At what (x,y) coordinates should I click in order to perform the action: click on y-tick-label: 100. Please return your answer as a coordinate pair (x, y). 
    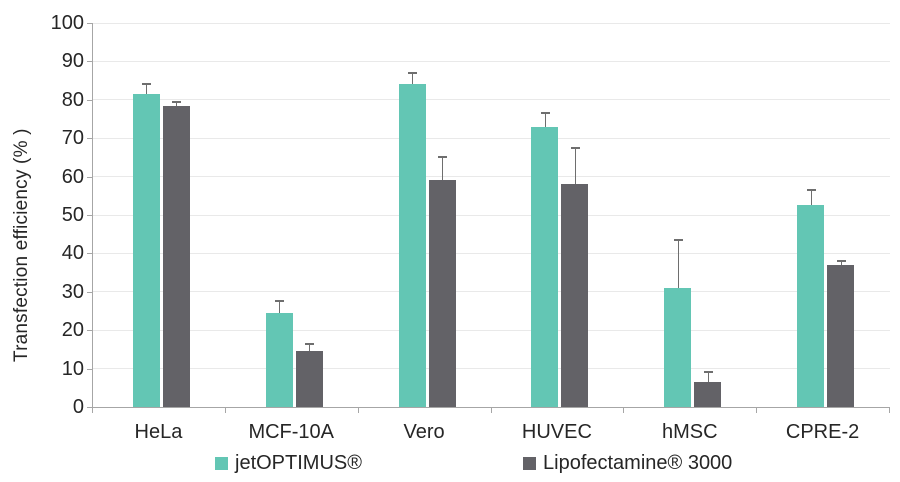
    Looking at the image, I should click on (67, 23).